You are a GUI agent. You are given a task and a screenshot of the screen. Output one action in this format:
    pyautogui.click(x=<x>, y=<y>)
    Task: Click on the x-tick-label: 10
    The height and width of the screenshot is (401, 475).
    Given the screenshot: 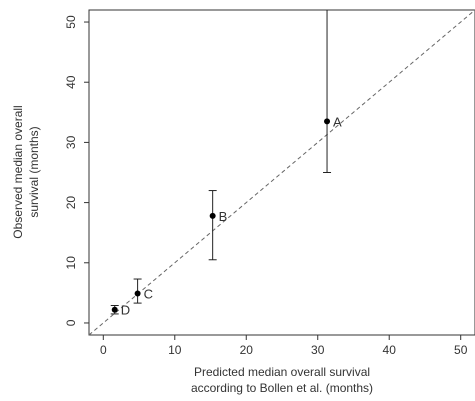 What is the action you would take?
    pyautogui.click(x=175, y=350)
    